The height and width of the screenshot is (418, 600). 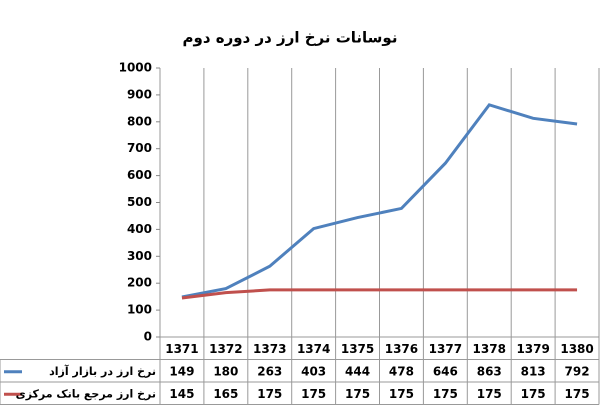 What do you see at coordinates (139, 175) in the screenshot?
I see `y-tick-label: 600` at bounding box center [139, 175].